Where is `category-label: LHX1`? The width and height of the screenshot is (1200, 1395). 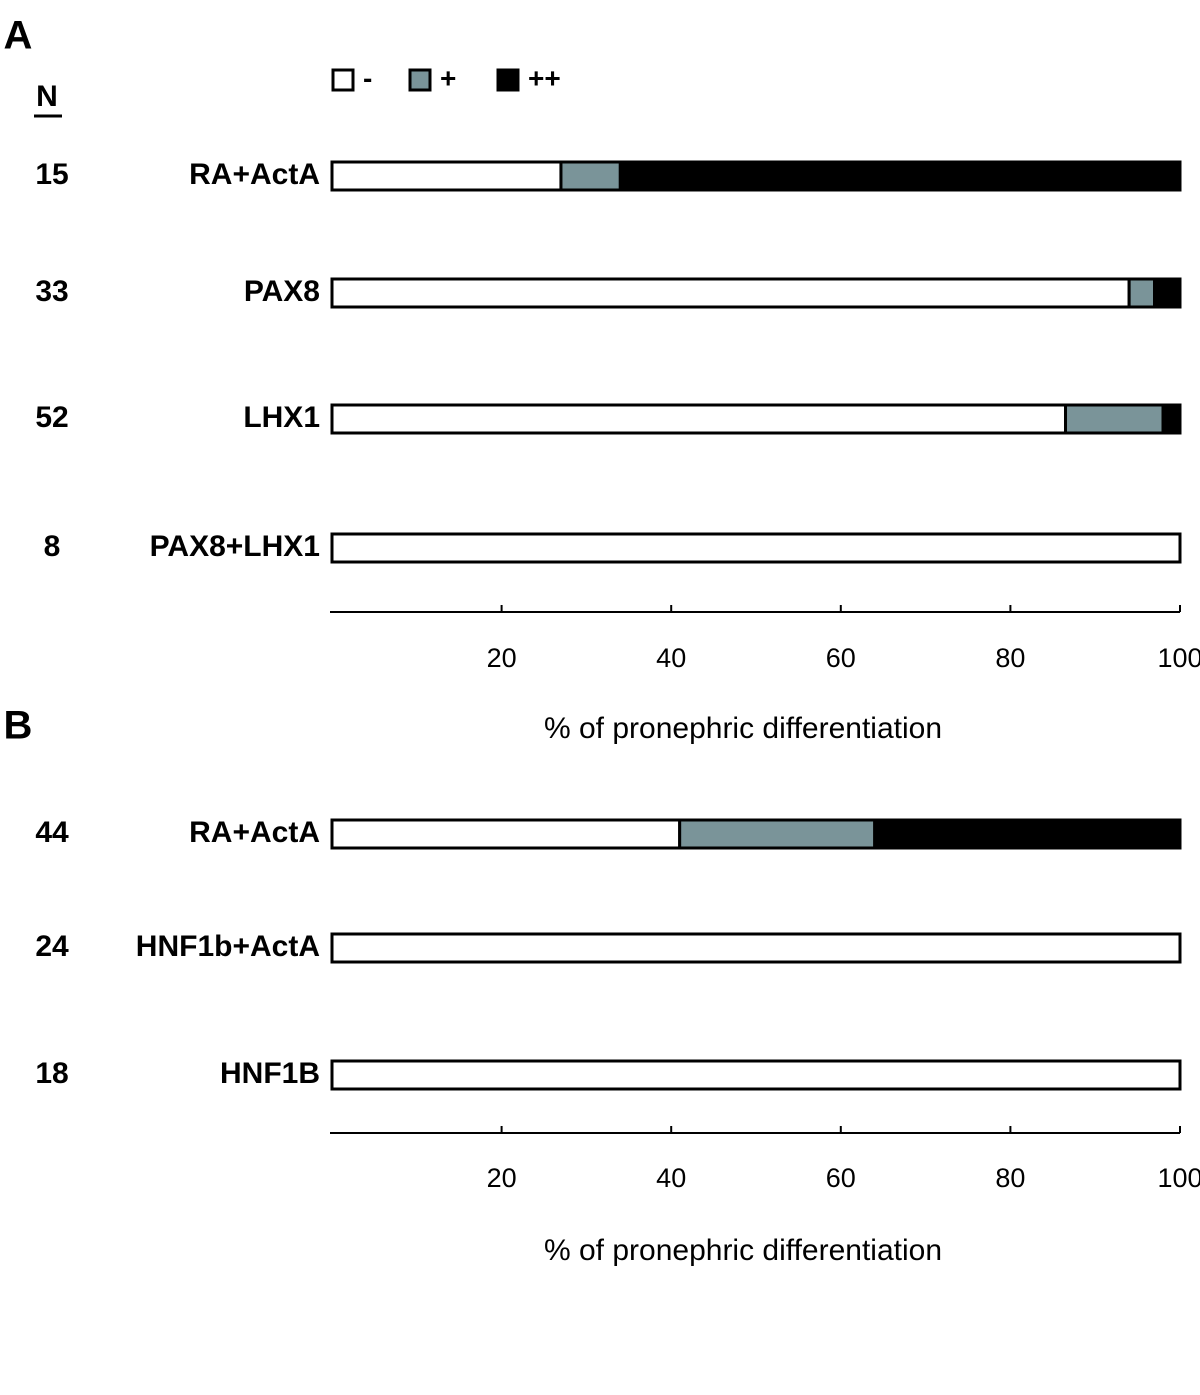 category-label: LHX1 is located at coordinates (281, 417).